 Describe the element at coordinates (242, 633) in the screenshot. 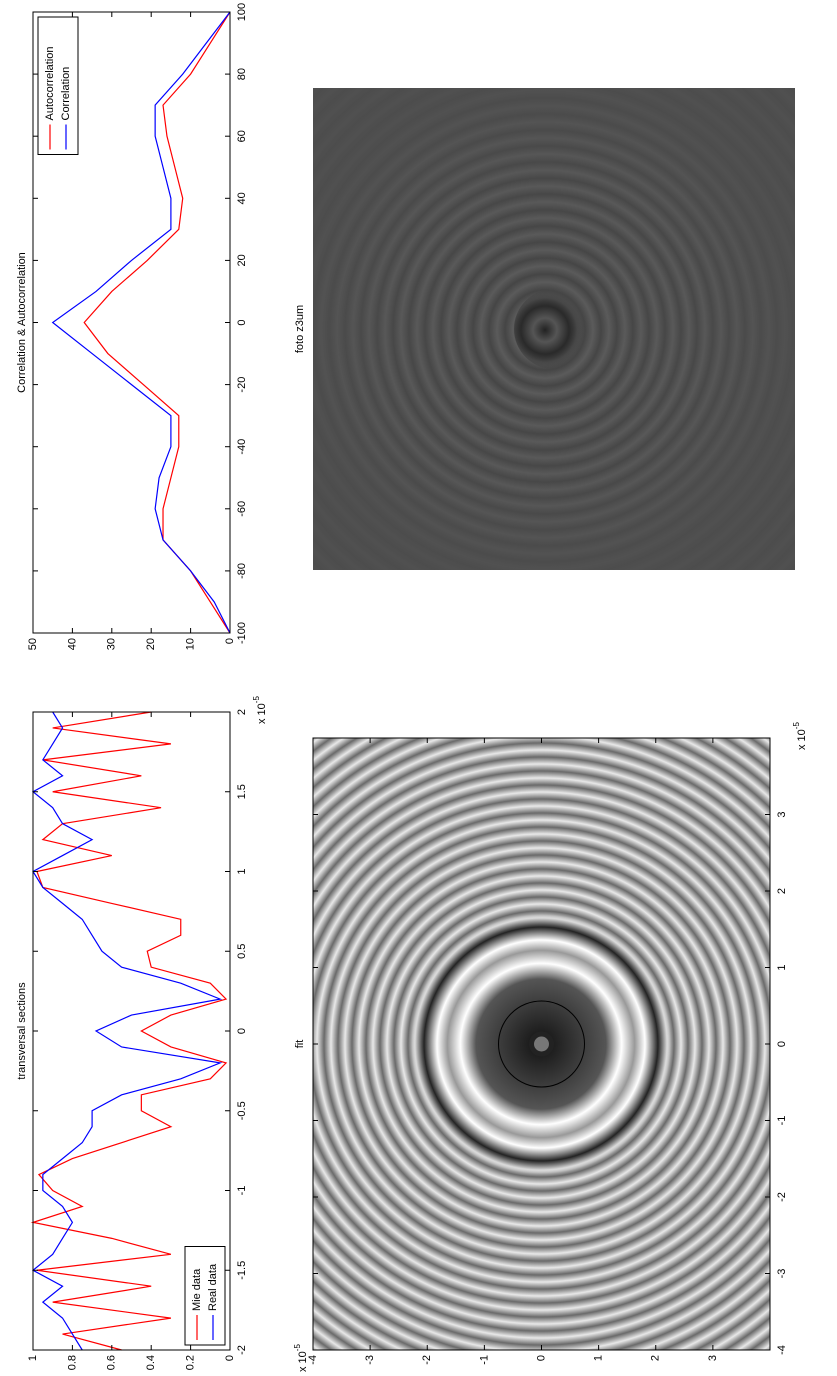

I see `x-tick-label: -100` at that location.